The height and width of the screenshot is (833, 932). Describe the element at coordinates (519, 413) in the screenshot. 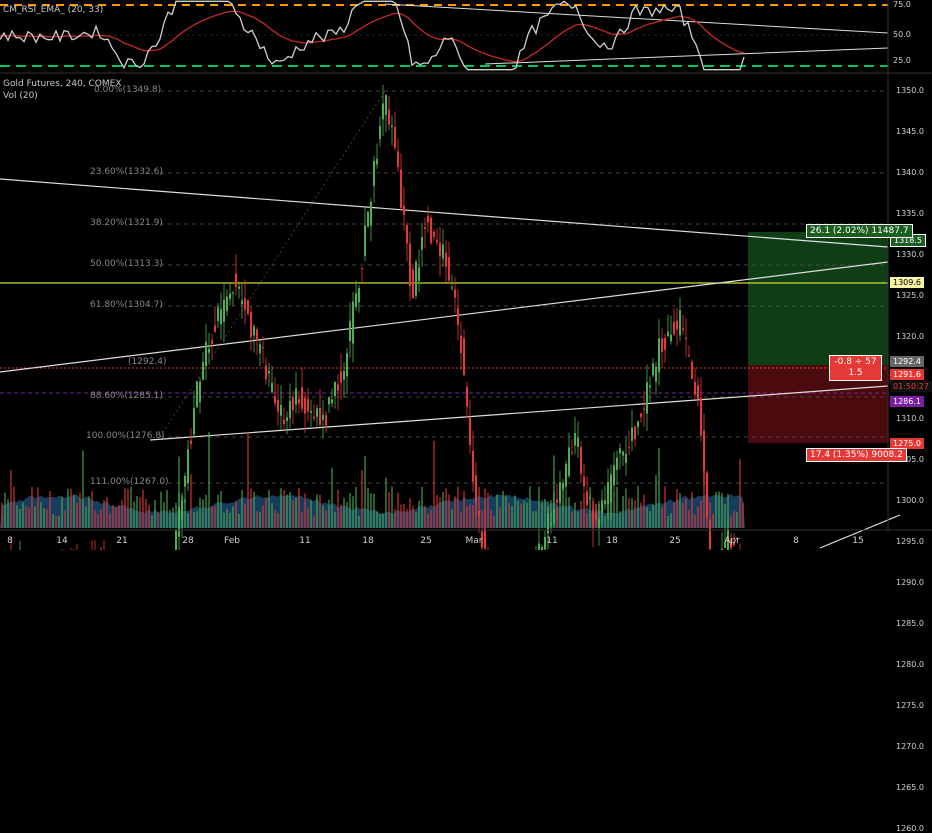

I see `lower-trendline` at that location.